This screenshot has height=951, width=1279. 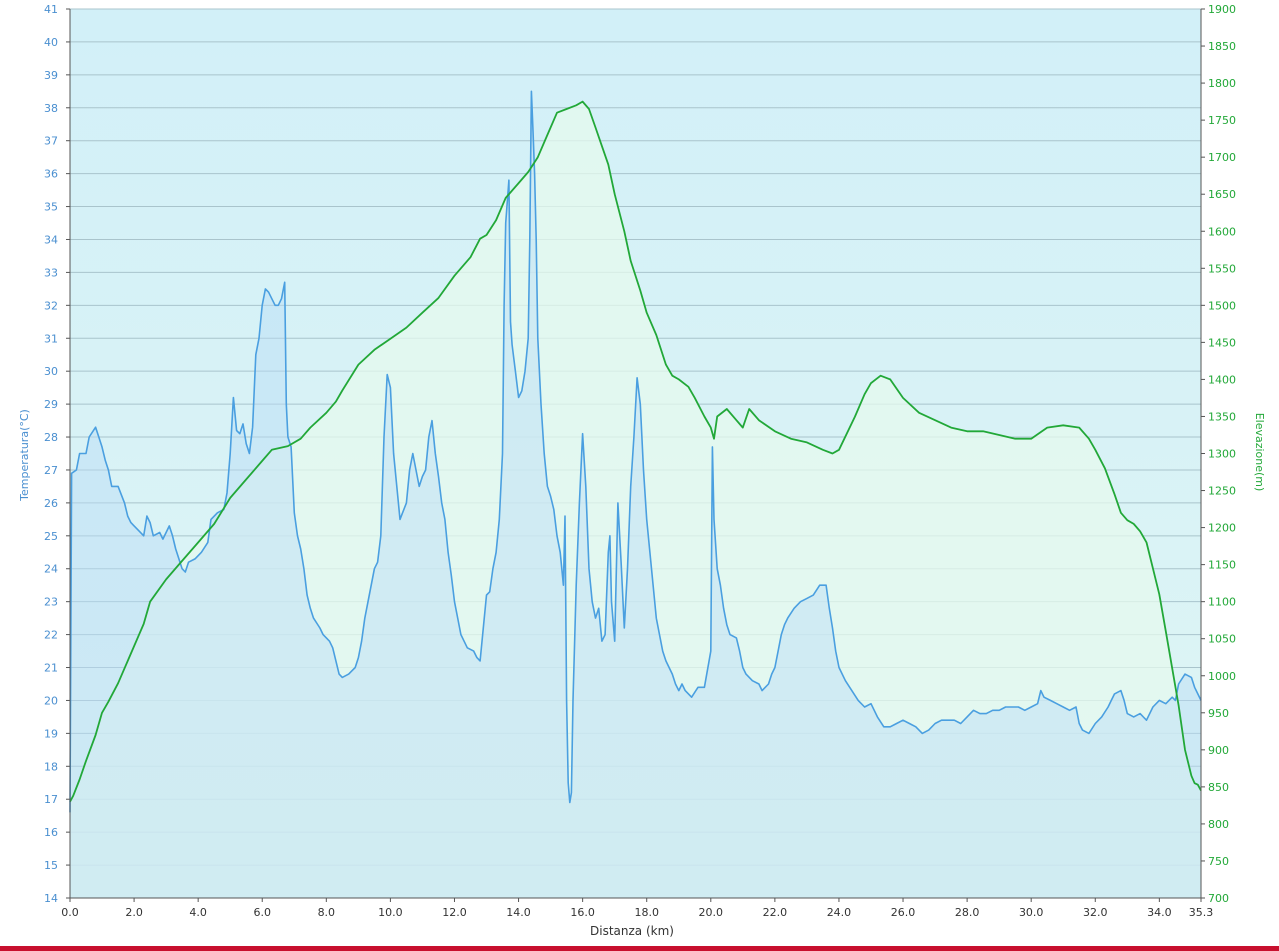 What do you see at coordinates (582, 912) in the screenshot?
I see `x-tick-label: 16.0` at bounding box center [582, 912].